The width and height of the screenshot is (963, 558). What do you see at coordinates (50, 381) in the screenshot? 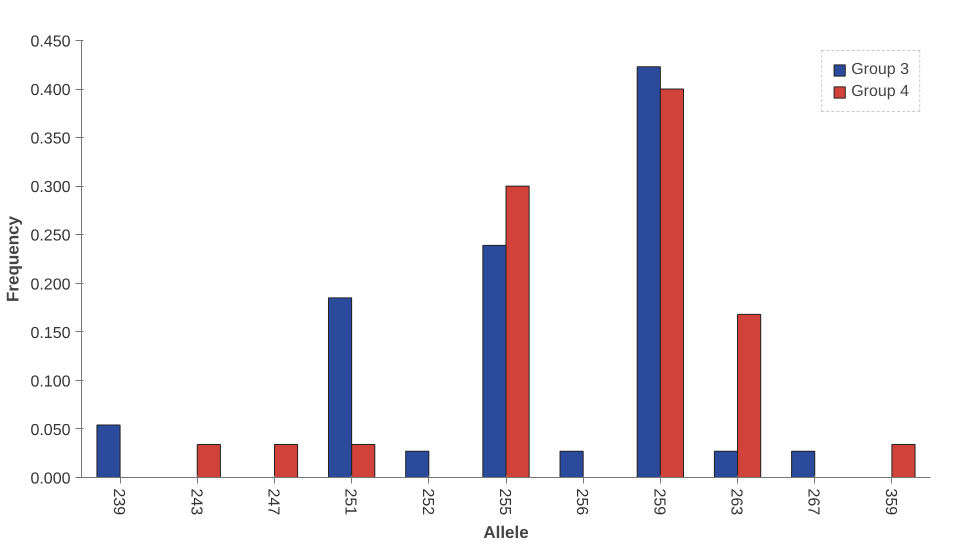
I see `y-tick-label: 0.100` at bounding box center [50, 381].